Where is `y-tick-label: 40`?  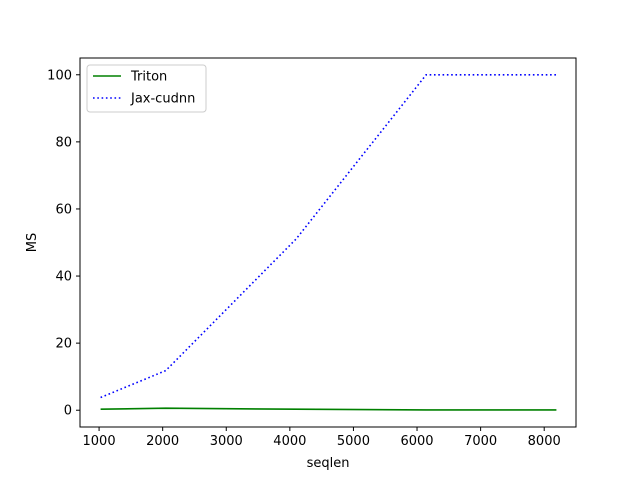
y-tick-label: 40 is located at coordinates (63, 277).